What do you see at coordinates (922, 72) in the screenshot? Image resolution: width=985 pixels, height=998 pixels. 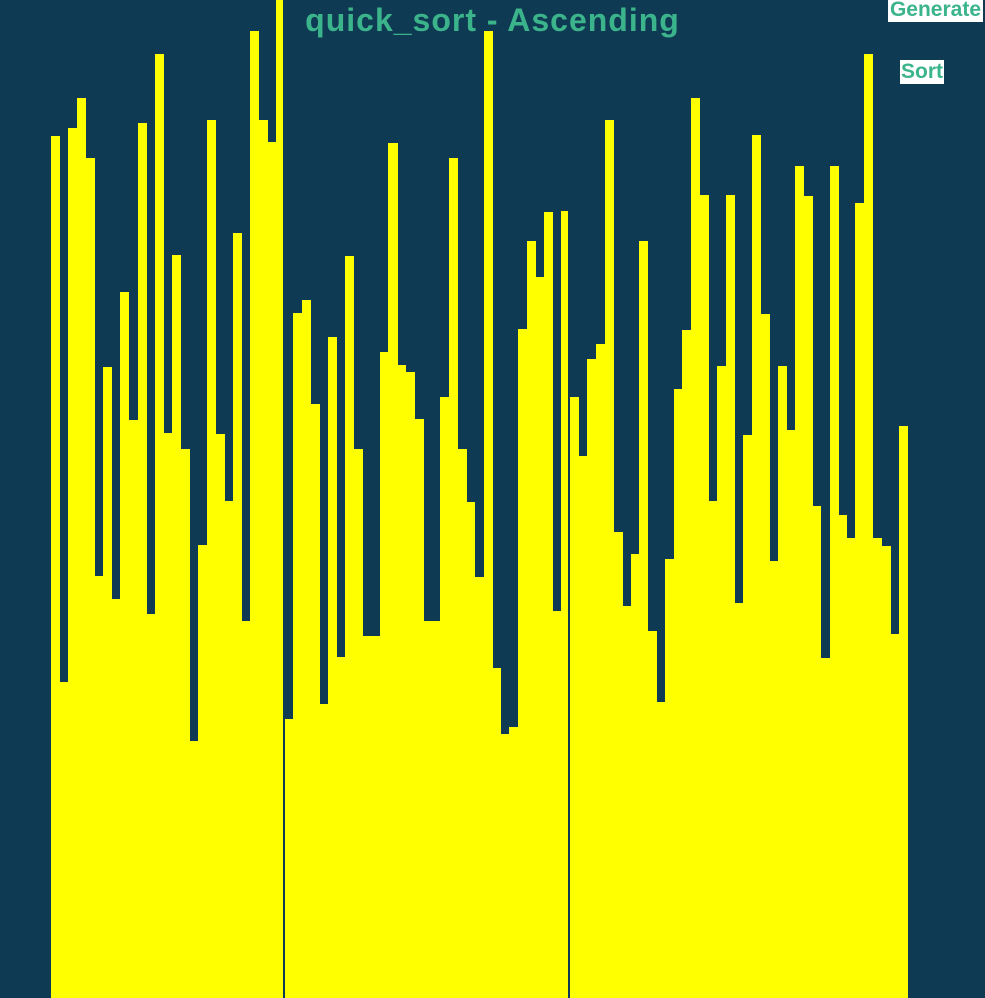 I see `sort-button: Sort` at bounding box center [922, 72].